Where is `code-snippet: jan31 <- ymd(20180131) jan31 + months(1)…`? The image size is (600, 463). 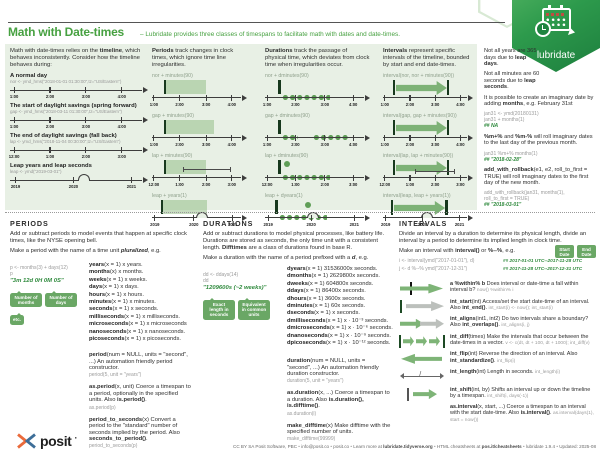
code-snippet: jan31 <- ymd(20180131) jan31 + months(1)… is located at coordinates (511, 120).